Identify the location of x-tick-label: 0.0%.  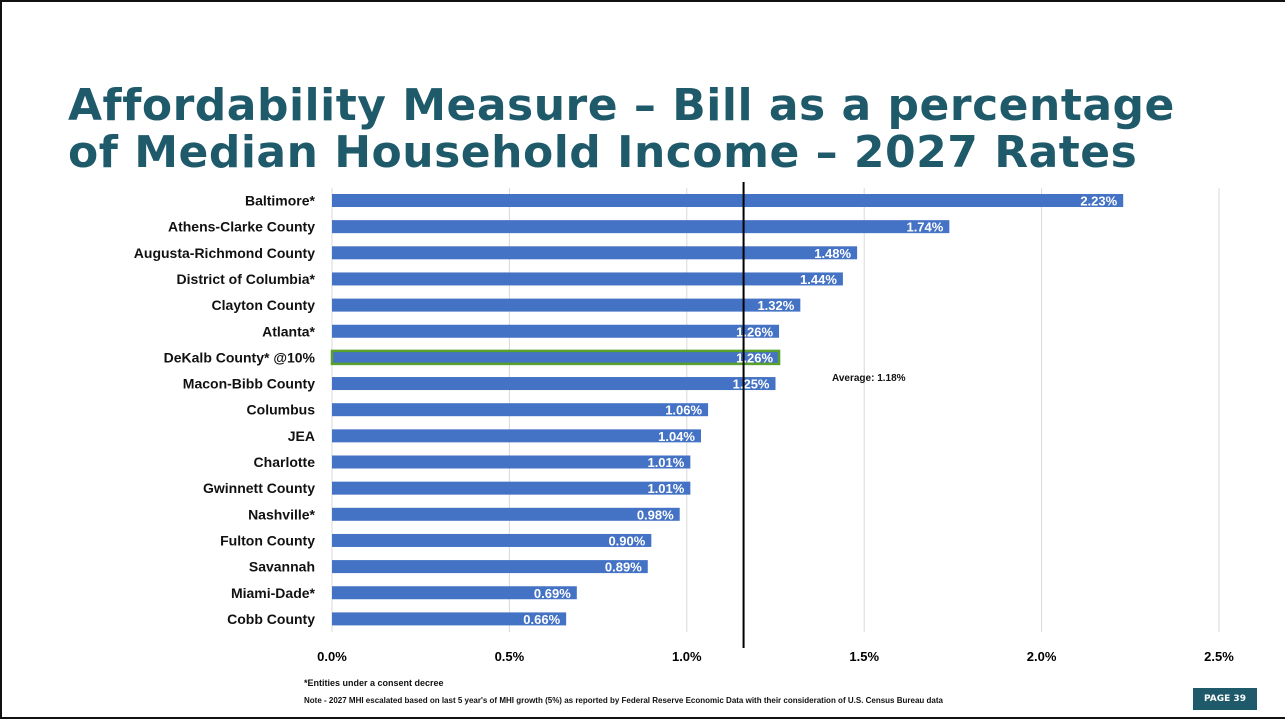
(332, 656).